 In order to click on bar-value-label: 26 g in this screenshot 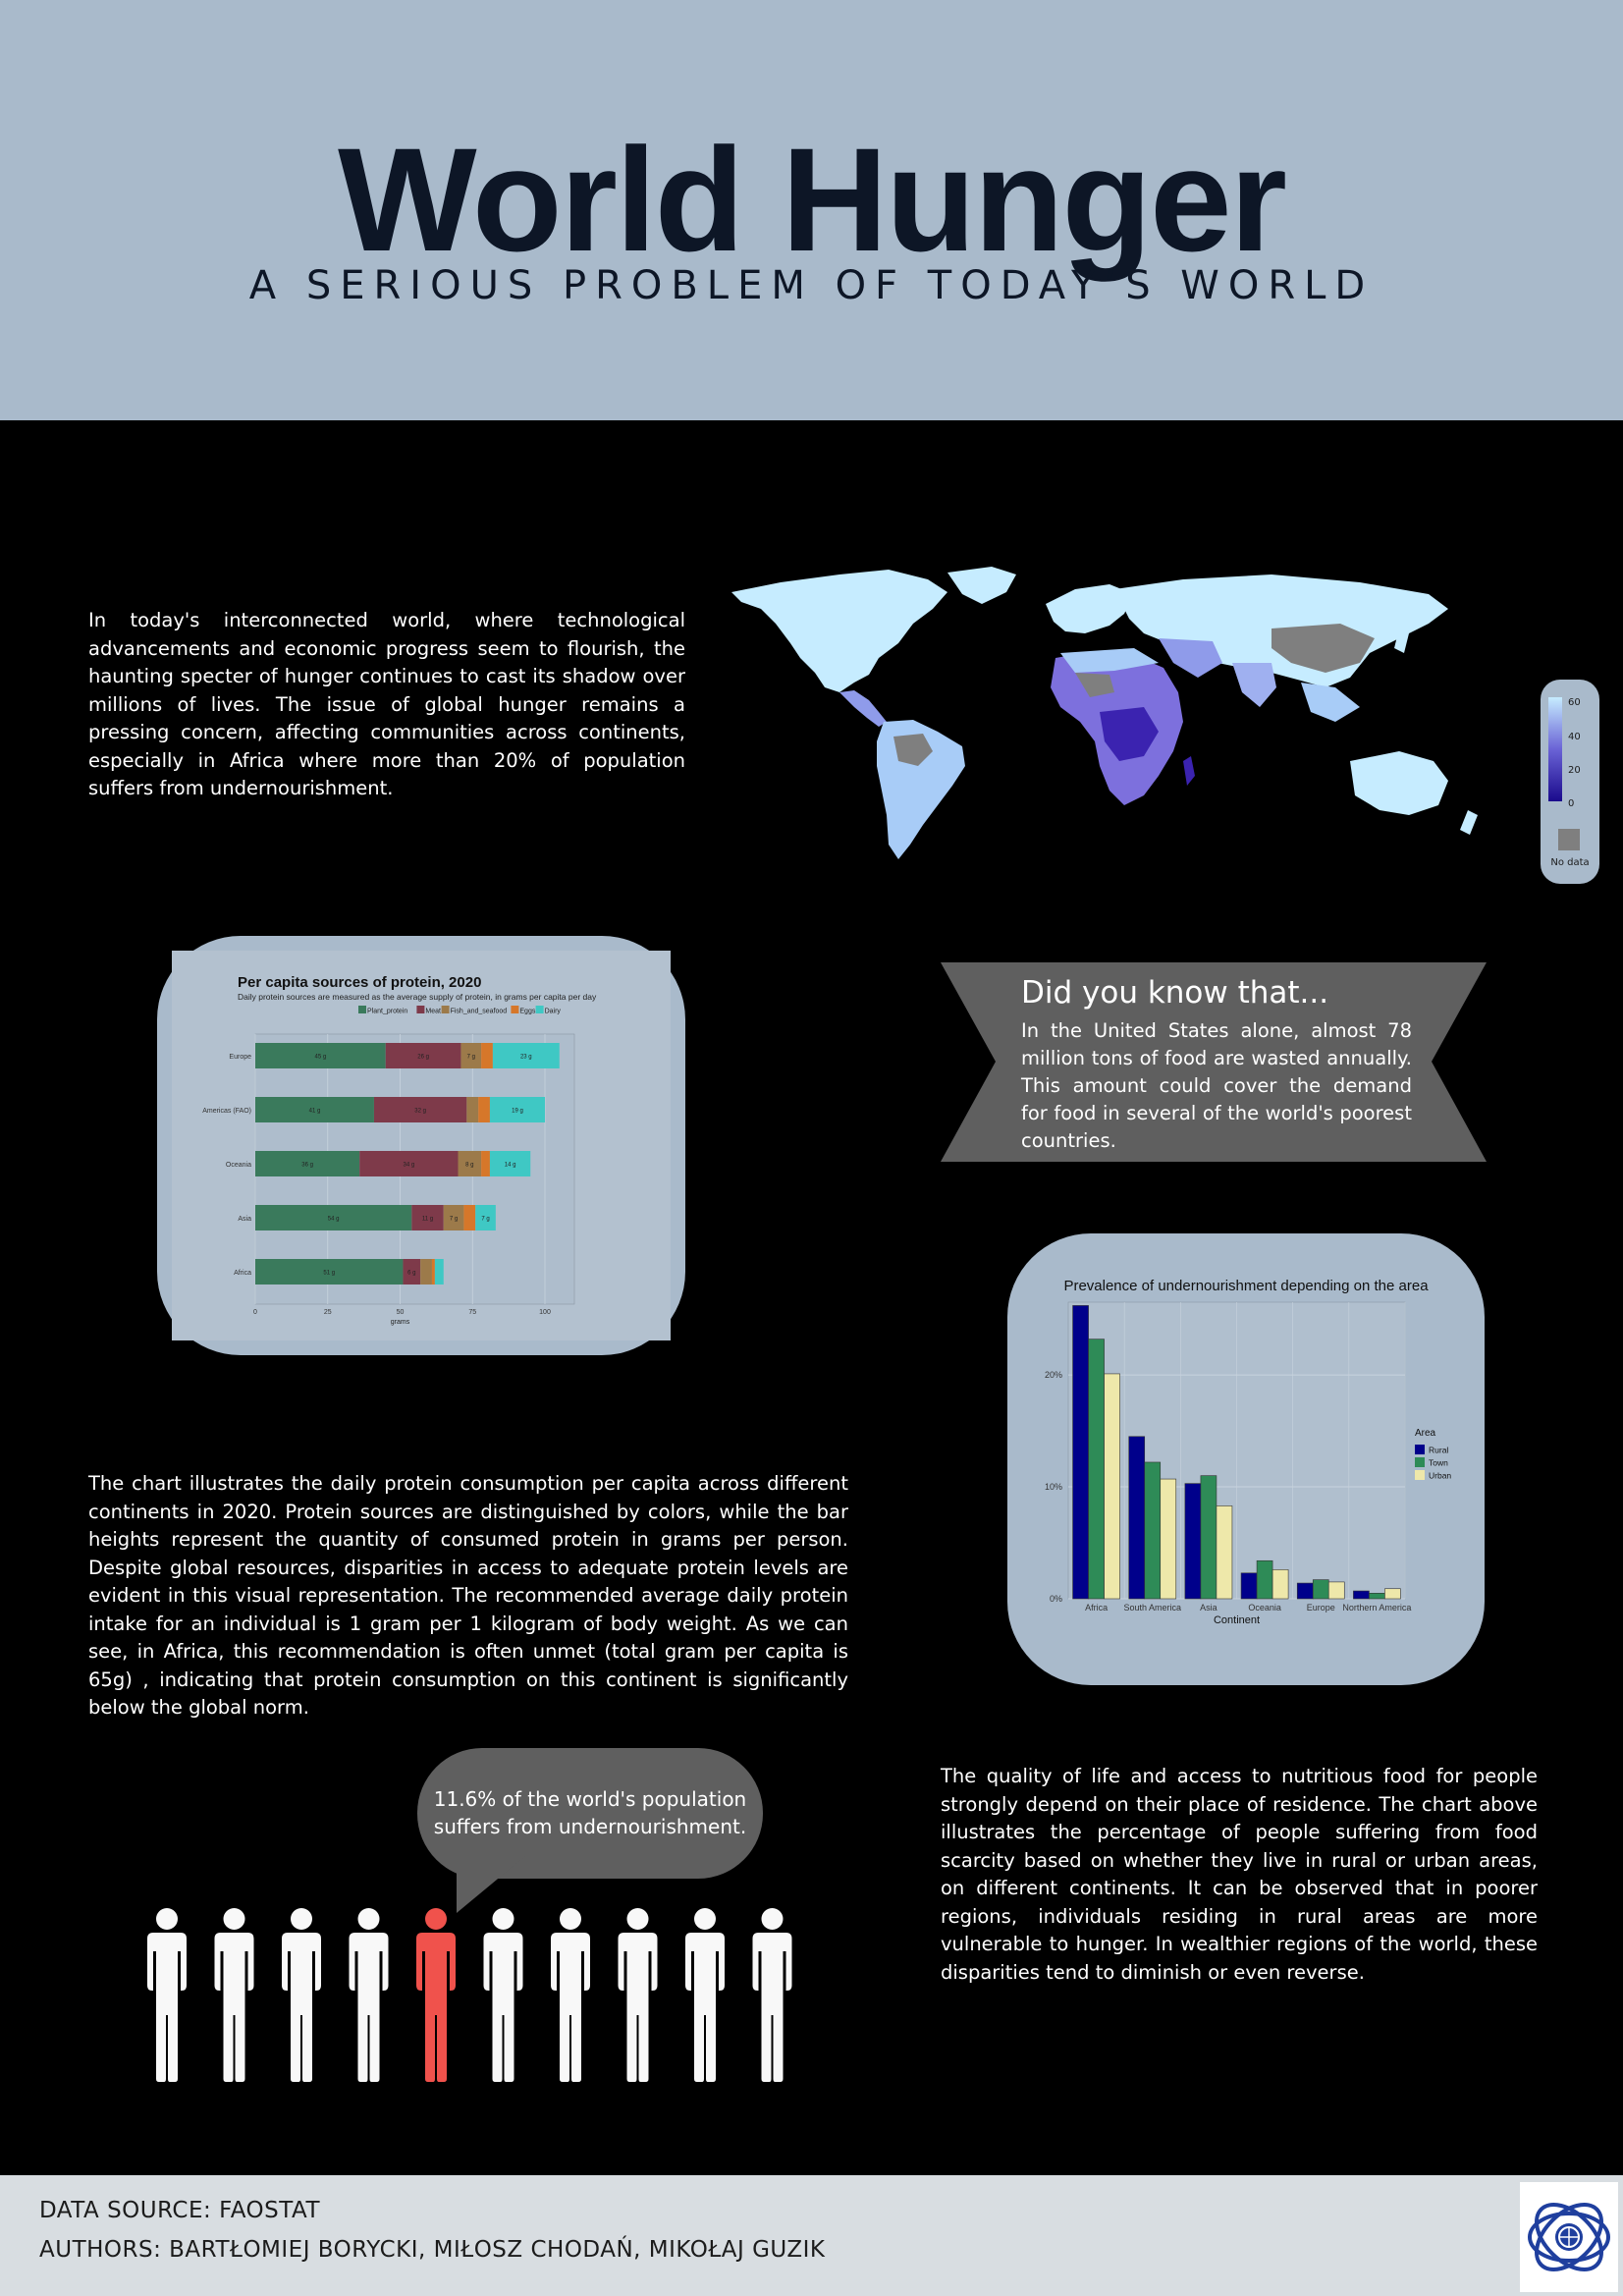, I will do `click(423, 1058)`.